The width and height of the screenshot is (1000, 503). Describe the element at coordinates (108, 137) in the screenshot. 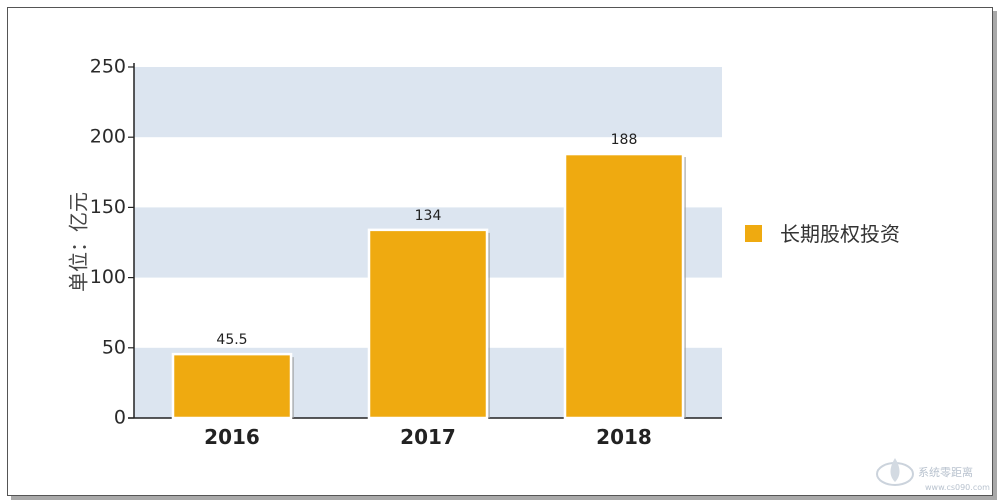

I see `y-tick-label: 200` at that location.